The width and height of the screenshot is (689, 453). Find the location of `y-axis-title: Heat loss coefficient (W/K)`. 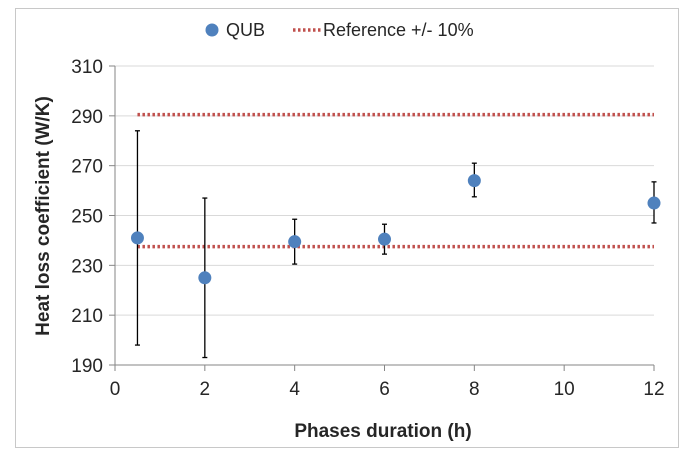

y-axis-title: Heat loss coefficient (W/K) is located at coordinates (43, 216).